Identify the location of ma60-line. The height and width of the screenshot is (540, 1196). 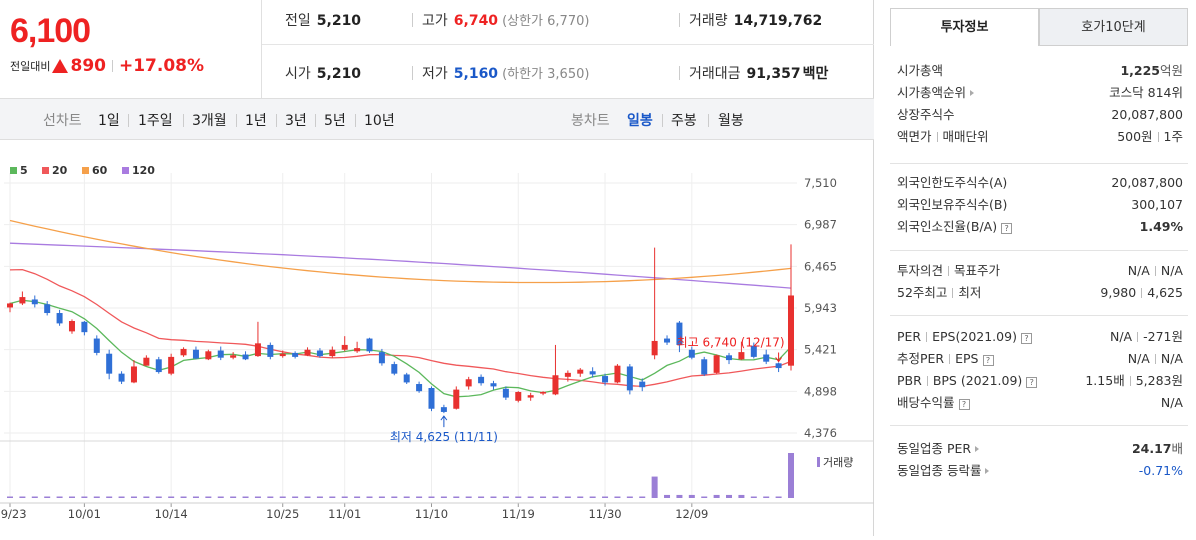
(400, 251).